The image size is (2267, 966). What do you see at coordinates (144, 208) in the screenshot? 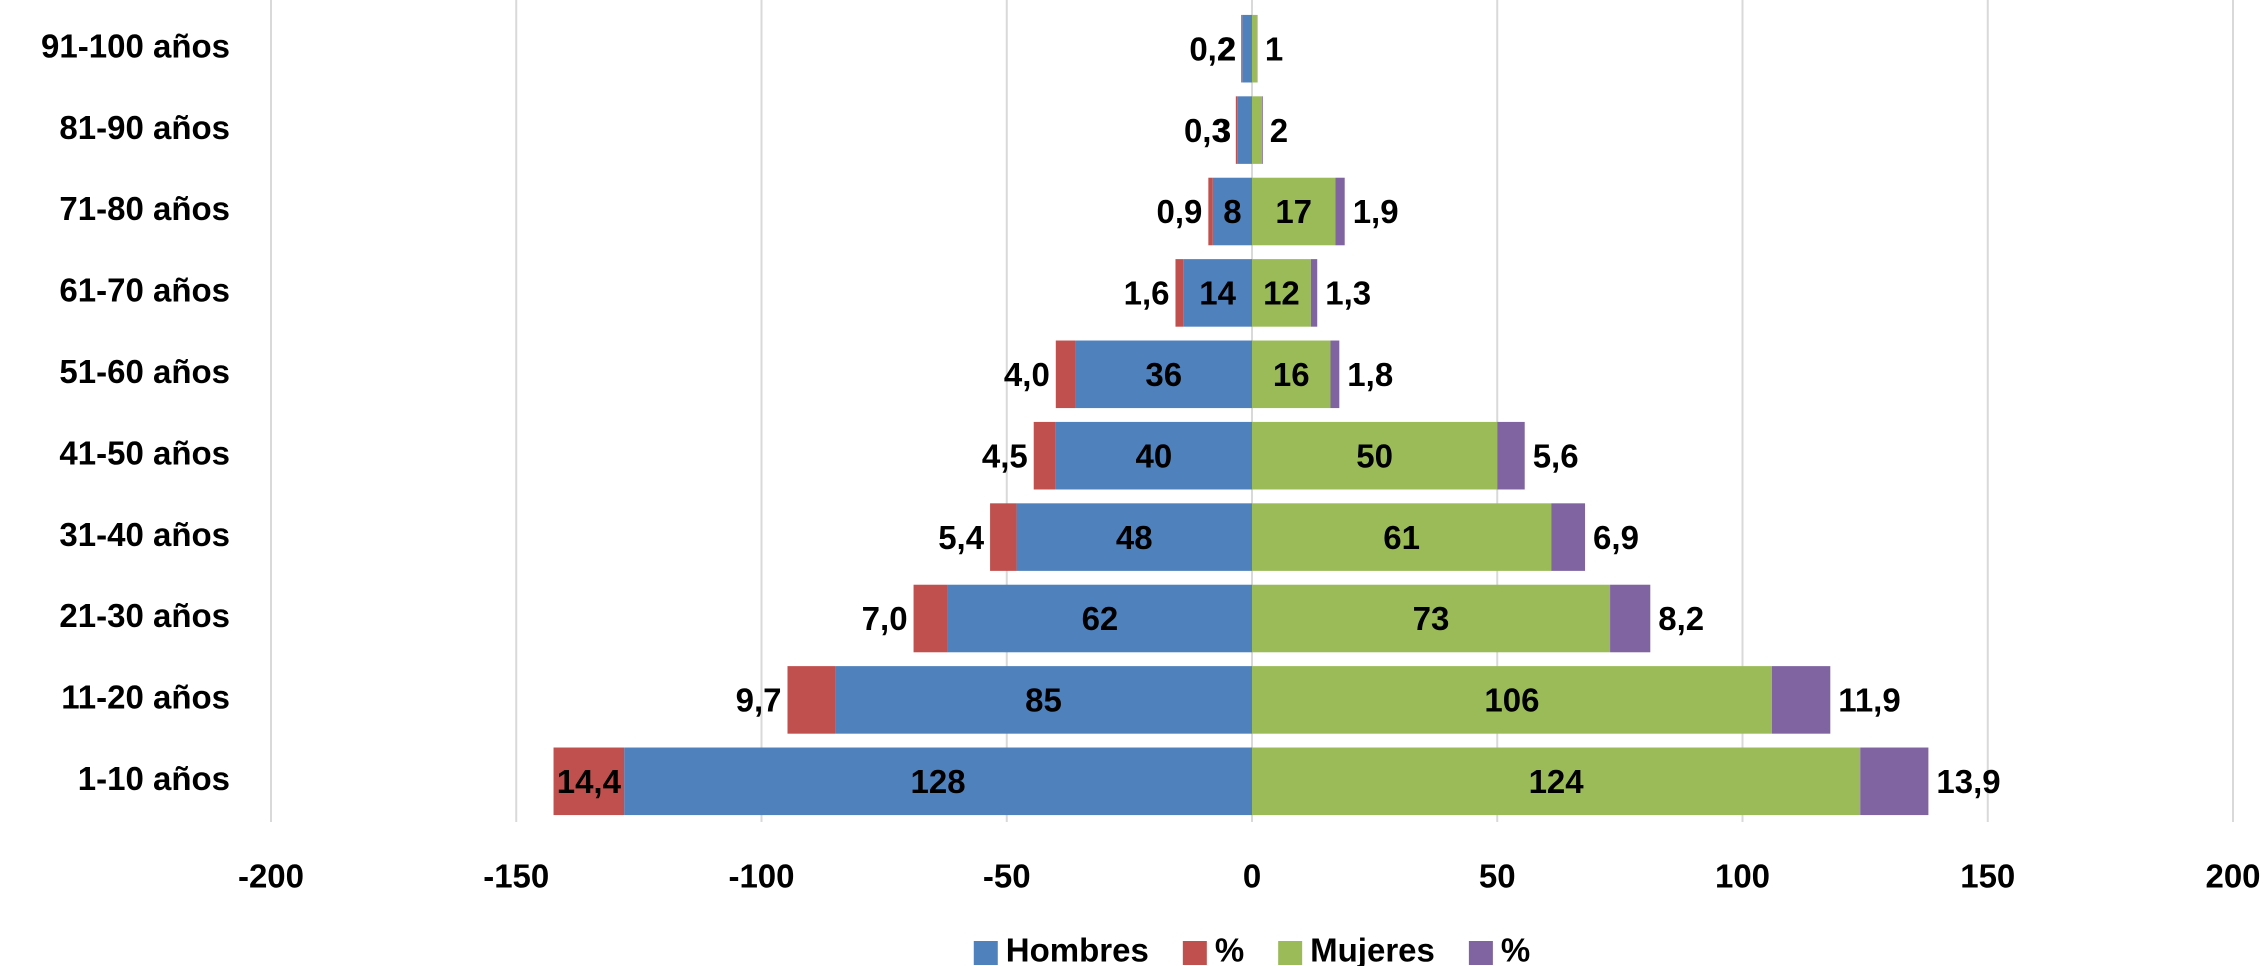
I see `y-tick-label: 71-80 años` at bounding box center [144, 208].